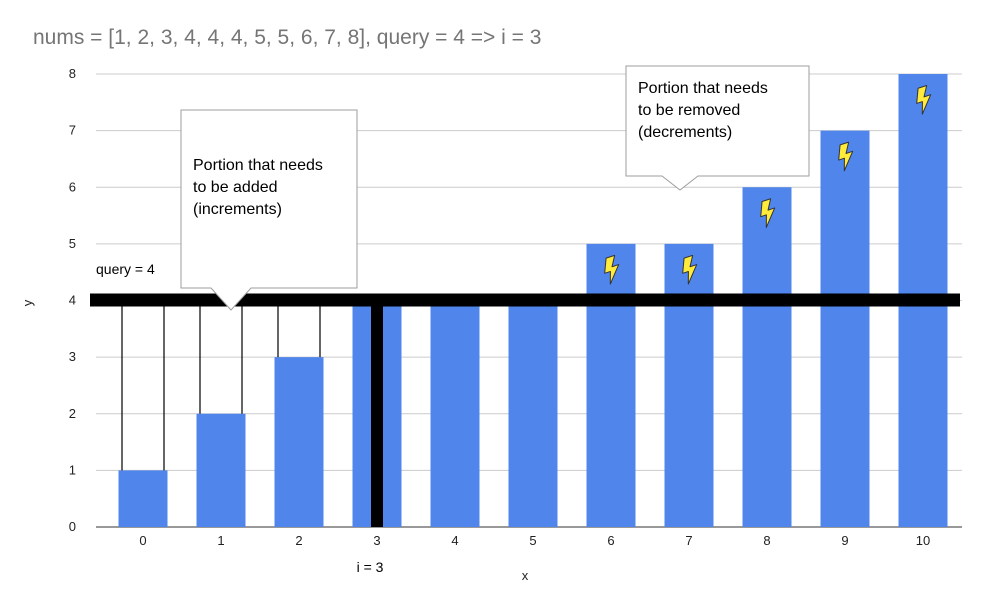 The width and height of the screenshot is (1000, 595). What do you see at coordinates (72, 73) in the screenshot?
I see `y-tick-label: 8` at bounding box center [72, 73].